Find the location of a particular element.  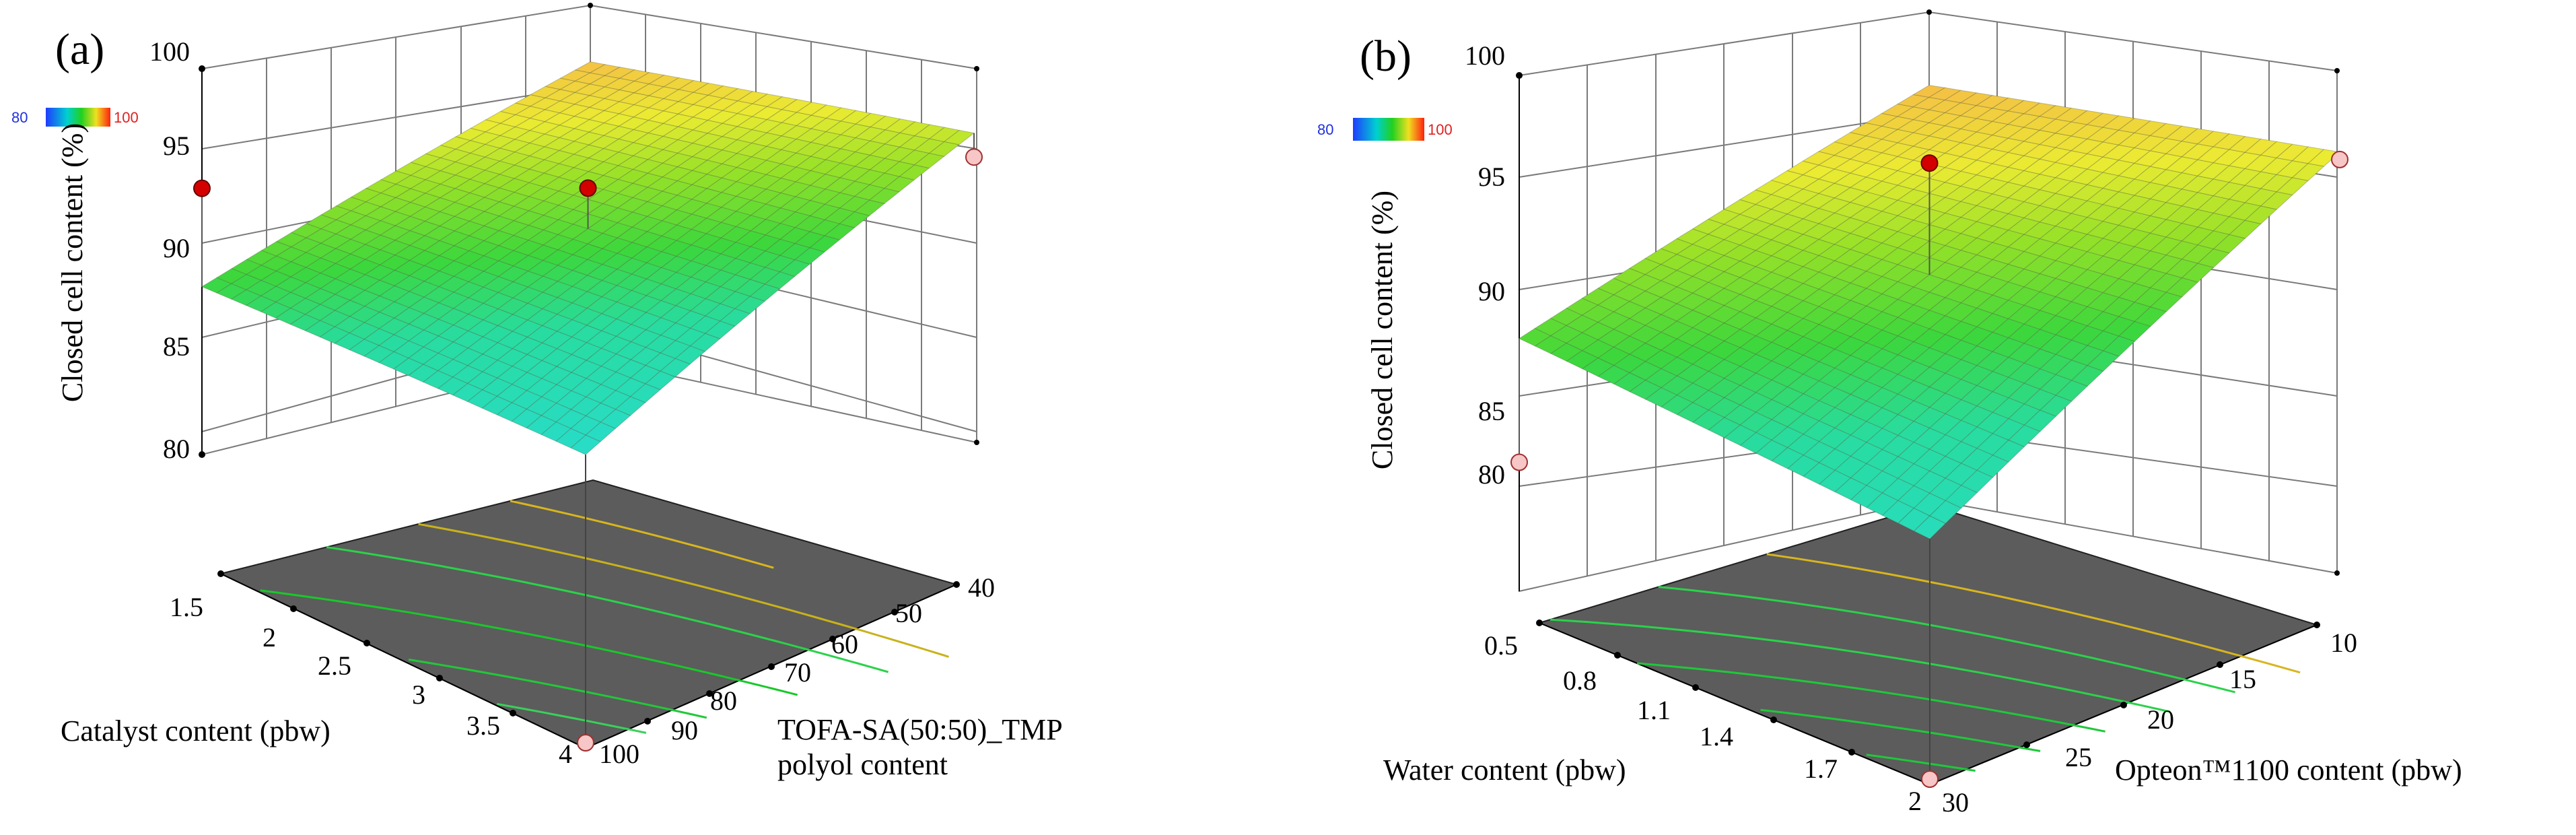

panel-a-y-label-line1: TOFA-SA(50:50)_TMP is located at coordinates (920, 729).